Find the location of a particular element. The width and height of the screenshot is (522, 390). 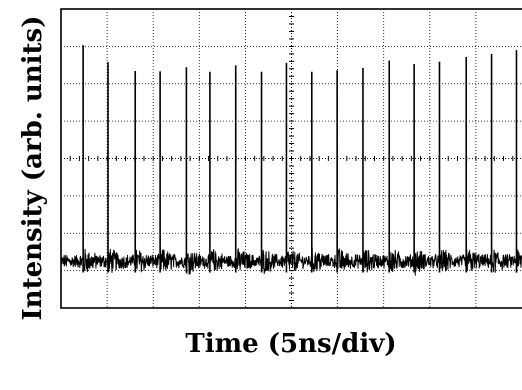

y-axis-title: Intensity (arb. units) is located at coordinates (33, 168).